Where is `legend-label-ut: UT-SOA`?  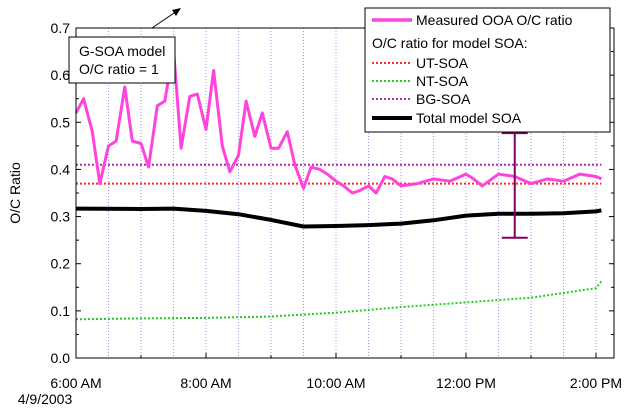 legend-label-ut: UT-SOA is located at coordinates (442, 63).